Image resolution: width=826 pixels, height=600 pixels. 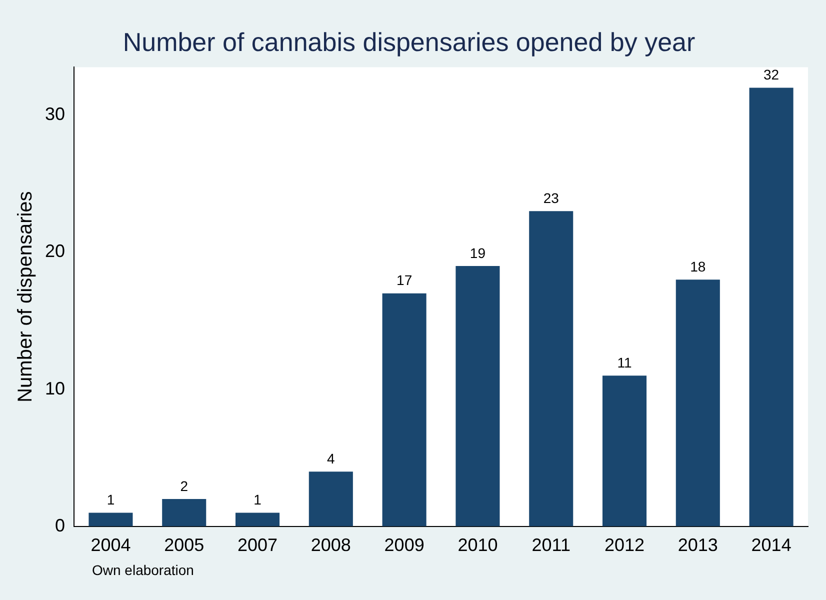 What do you see at coordinates (624, 545) in the screenshot?
I see `x-tick-label: 2012` at bounding box center [624, 545].